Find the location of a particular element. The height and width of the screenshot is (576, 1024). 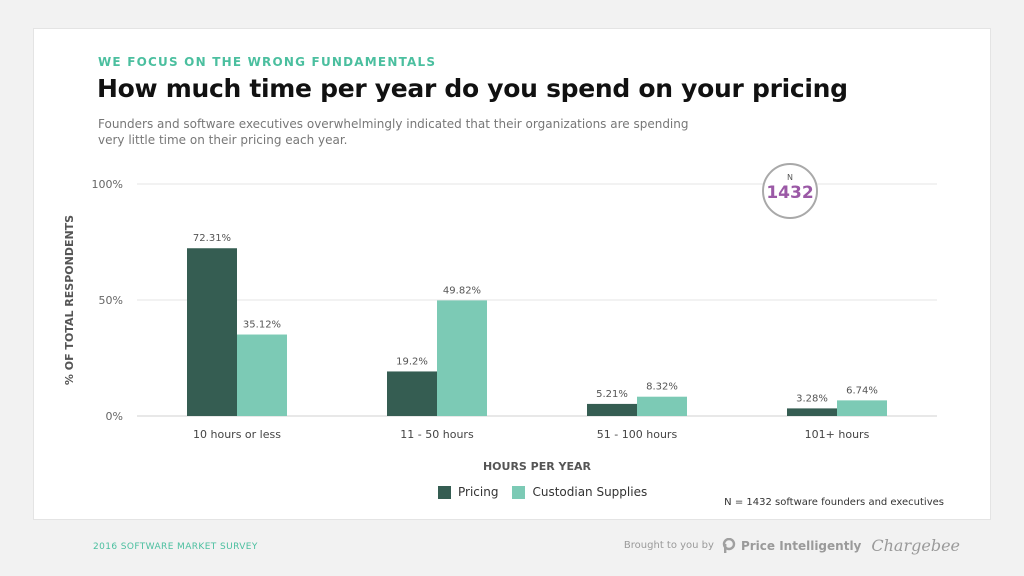

price-intelligently-logo-icon is located at coordinates (729, 545).